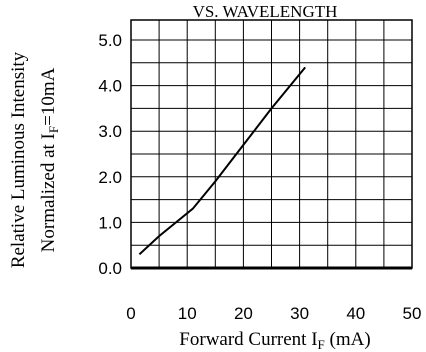 This screenshot has height=352, width=426. What do you see at coordinates (130, 313) in the screenshot?
I see `x-tick-label: 0` at bounding box center [130, 313].